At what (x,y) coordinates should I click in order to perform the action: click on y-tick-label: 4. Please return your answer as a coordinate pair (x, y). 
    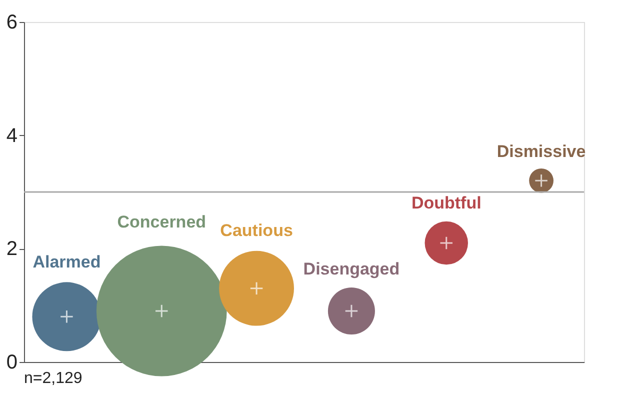
    Looking at the image, I should click on (12, 135).